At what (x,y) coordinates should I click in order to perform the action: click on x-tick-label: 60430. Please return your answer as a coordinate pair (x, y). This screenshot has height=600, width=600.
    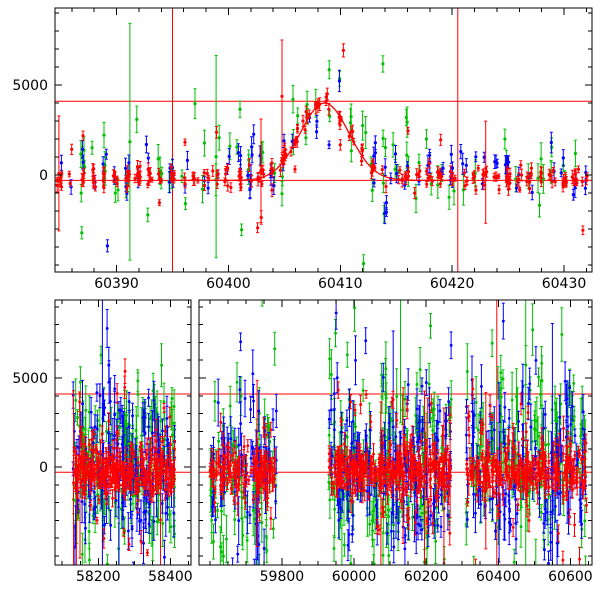
    Looking at the image, I should click on (564, 284).